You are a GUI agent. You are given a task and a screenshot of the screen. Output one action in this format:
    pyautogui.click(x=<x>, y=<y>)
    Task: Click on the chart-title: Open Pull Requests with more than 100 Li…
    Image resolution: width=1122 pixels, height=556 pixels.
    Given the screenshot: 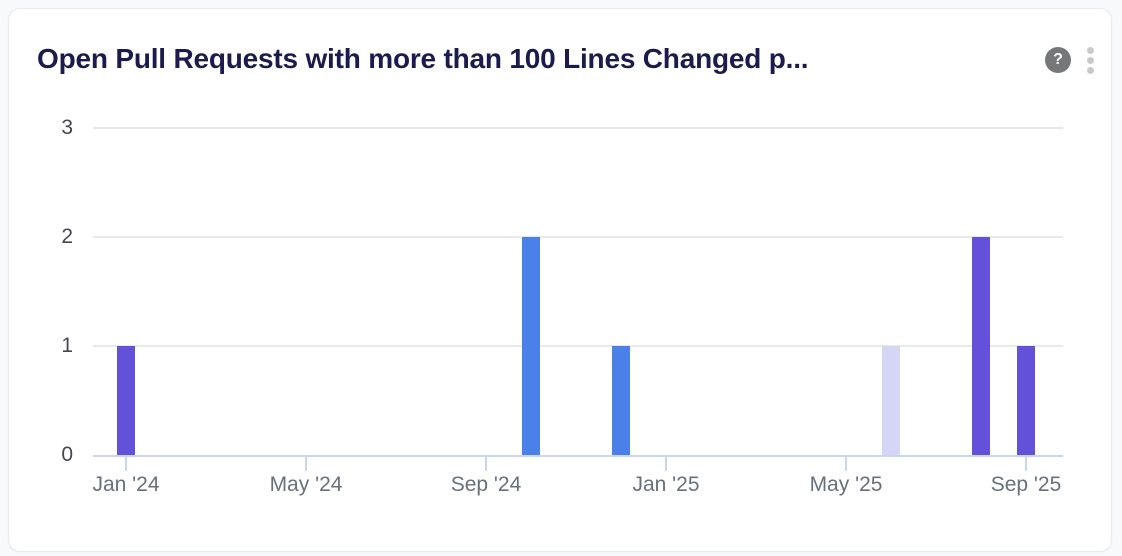 What is the action you would take?
    pyautogui.click(x=423, y=58)
    